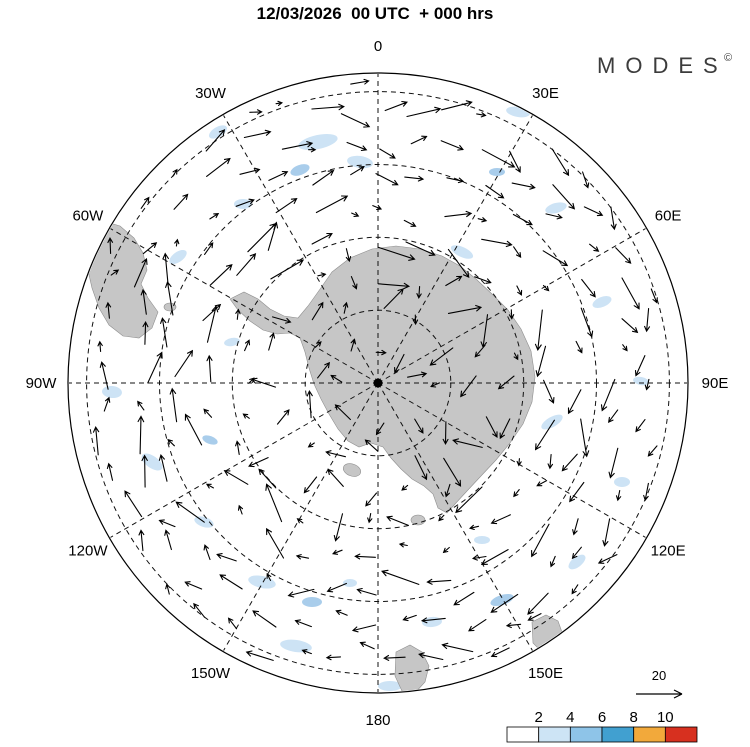 This screenshot has height=747, width=750. I want to click on meridian-label-0: 0, so click(378, 46).